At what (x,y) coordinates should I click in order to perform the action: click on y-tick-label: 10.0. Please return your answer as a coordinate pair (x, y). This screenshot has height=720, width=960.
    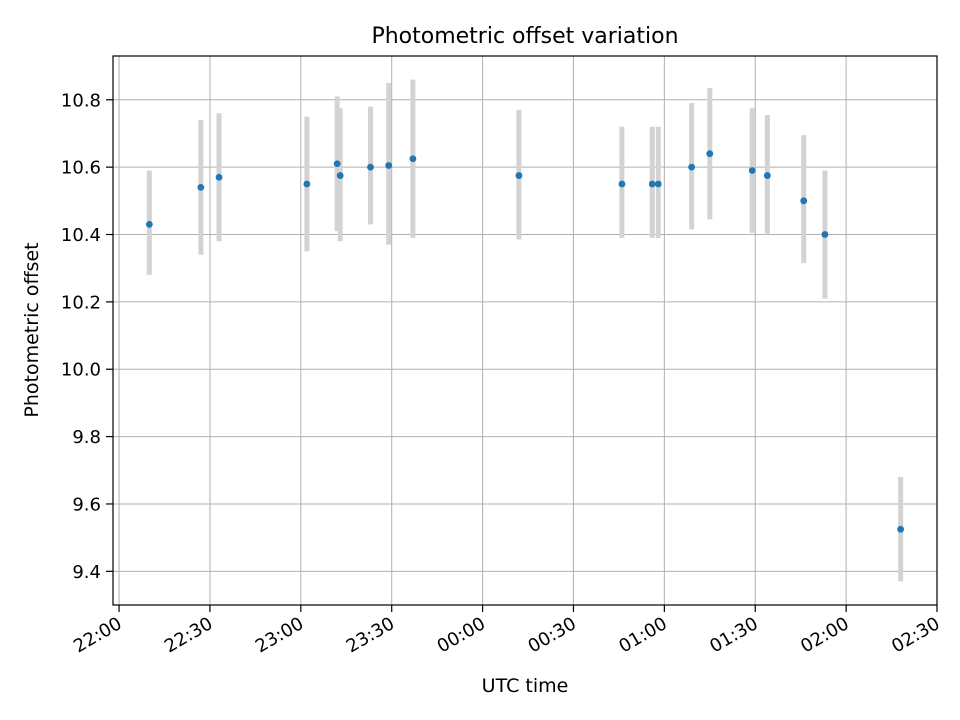
    Looking at the image, I should click on (81, 370).